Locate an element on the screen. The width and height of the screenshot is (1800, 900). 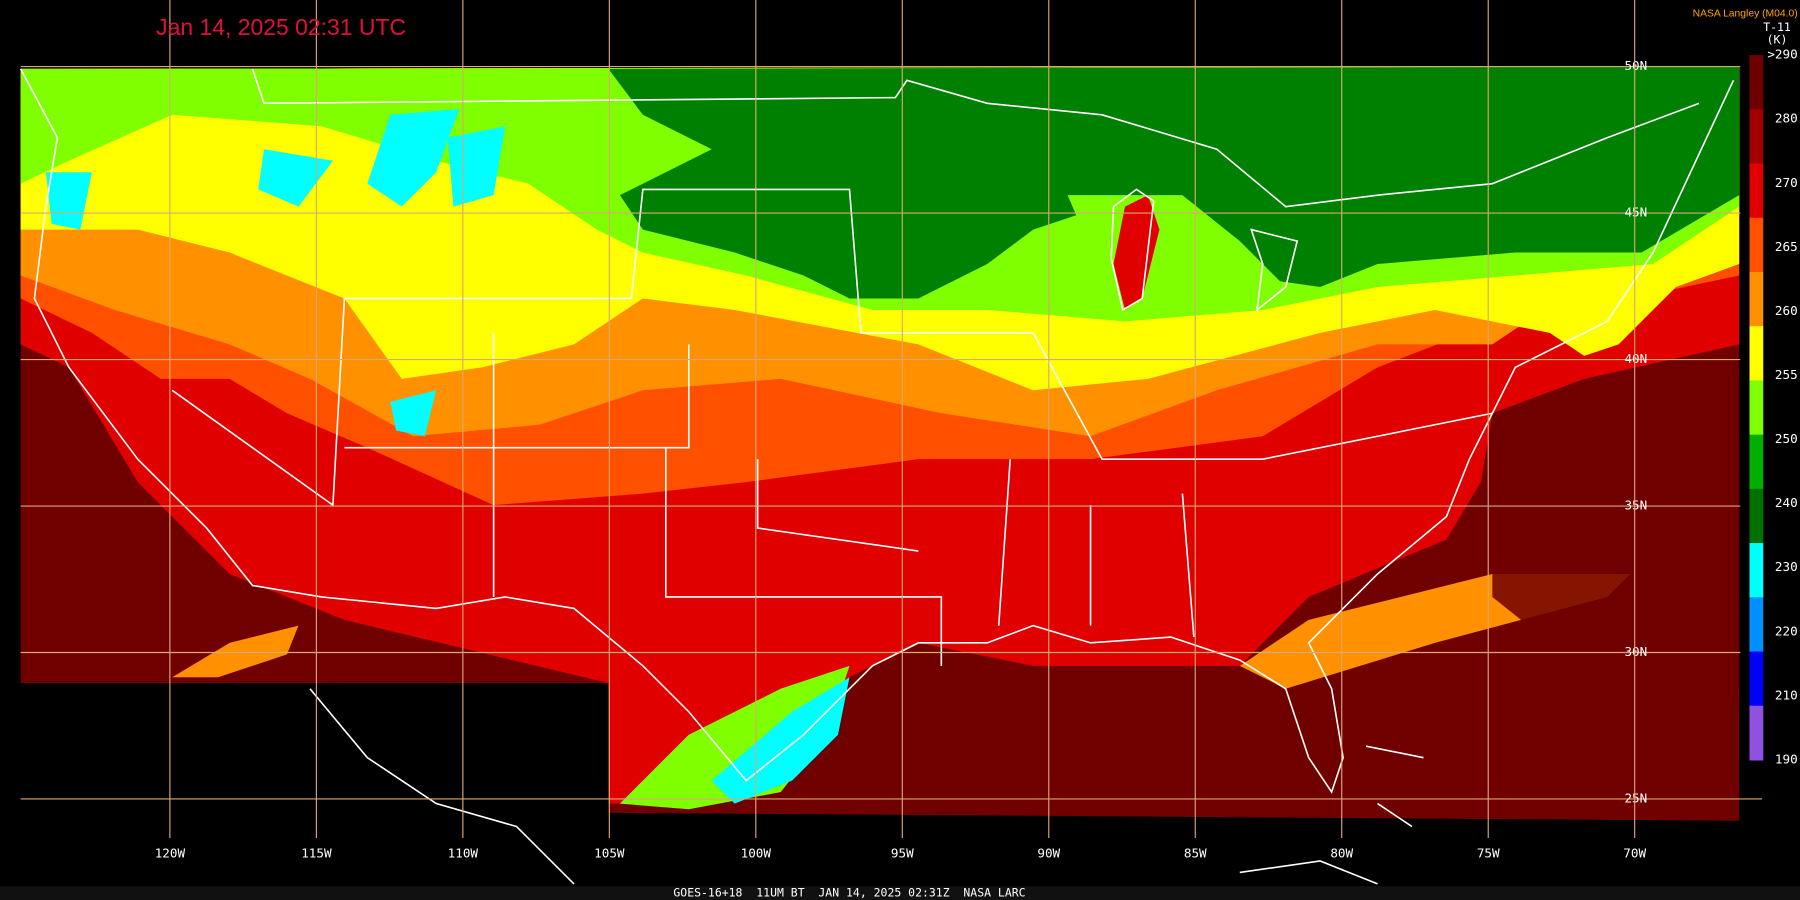
longitude-label: 80W is located at coordinates (1341, 853).